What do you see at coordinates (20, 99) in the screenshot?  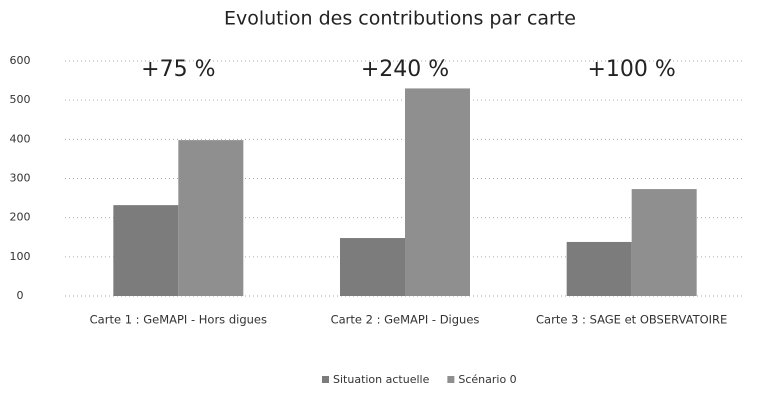 I see `y-tick-label: 500` at bounding box center [20, 99].